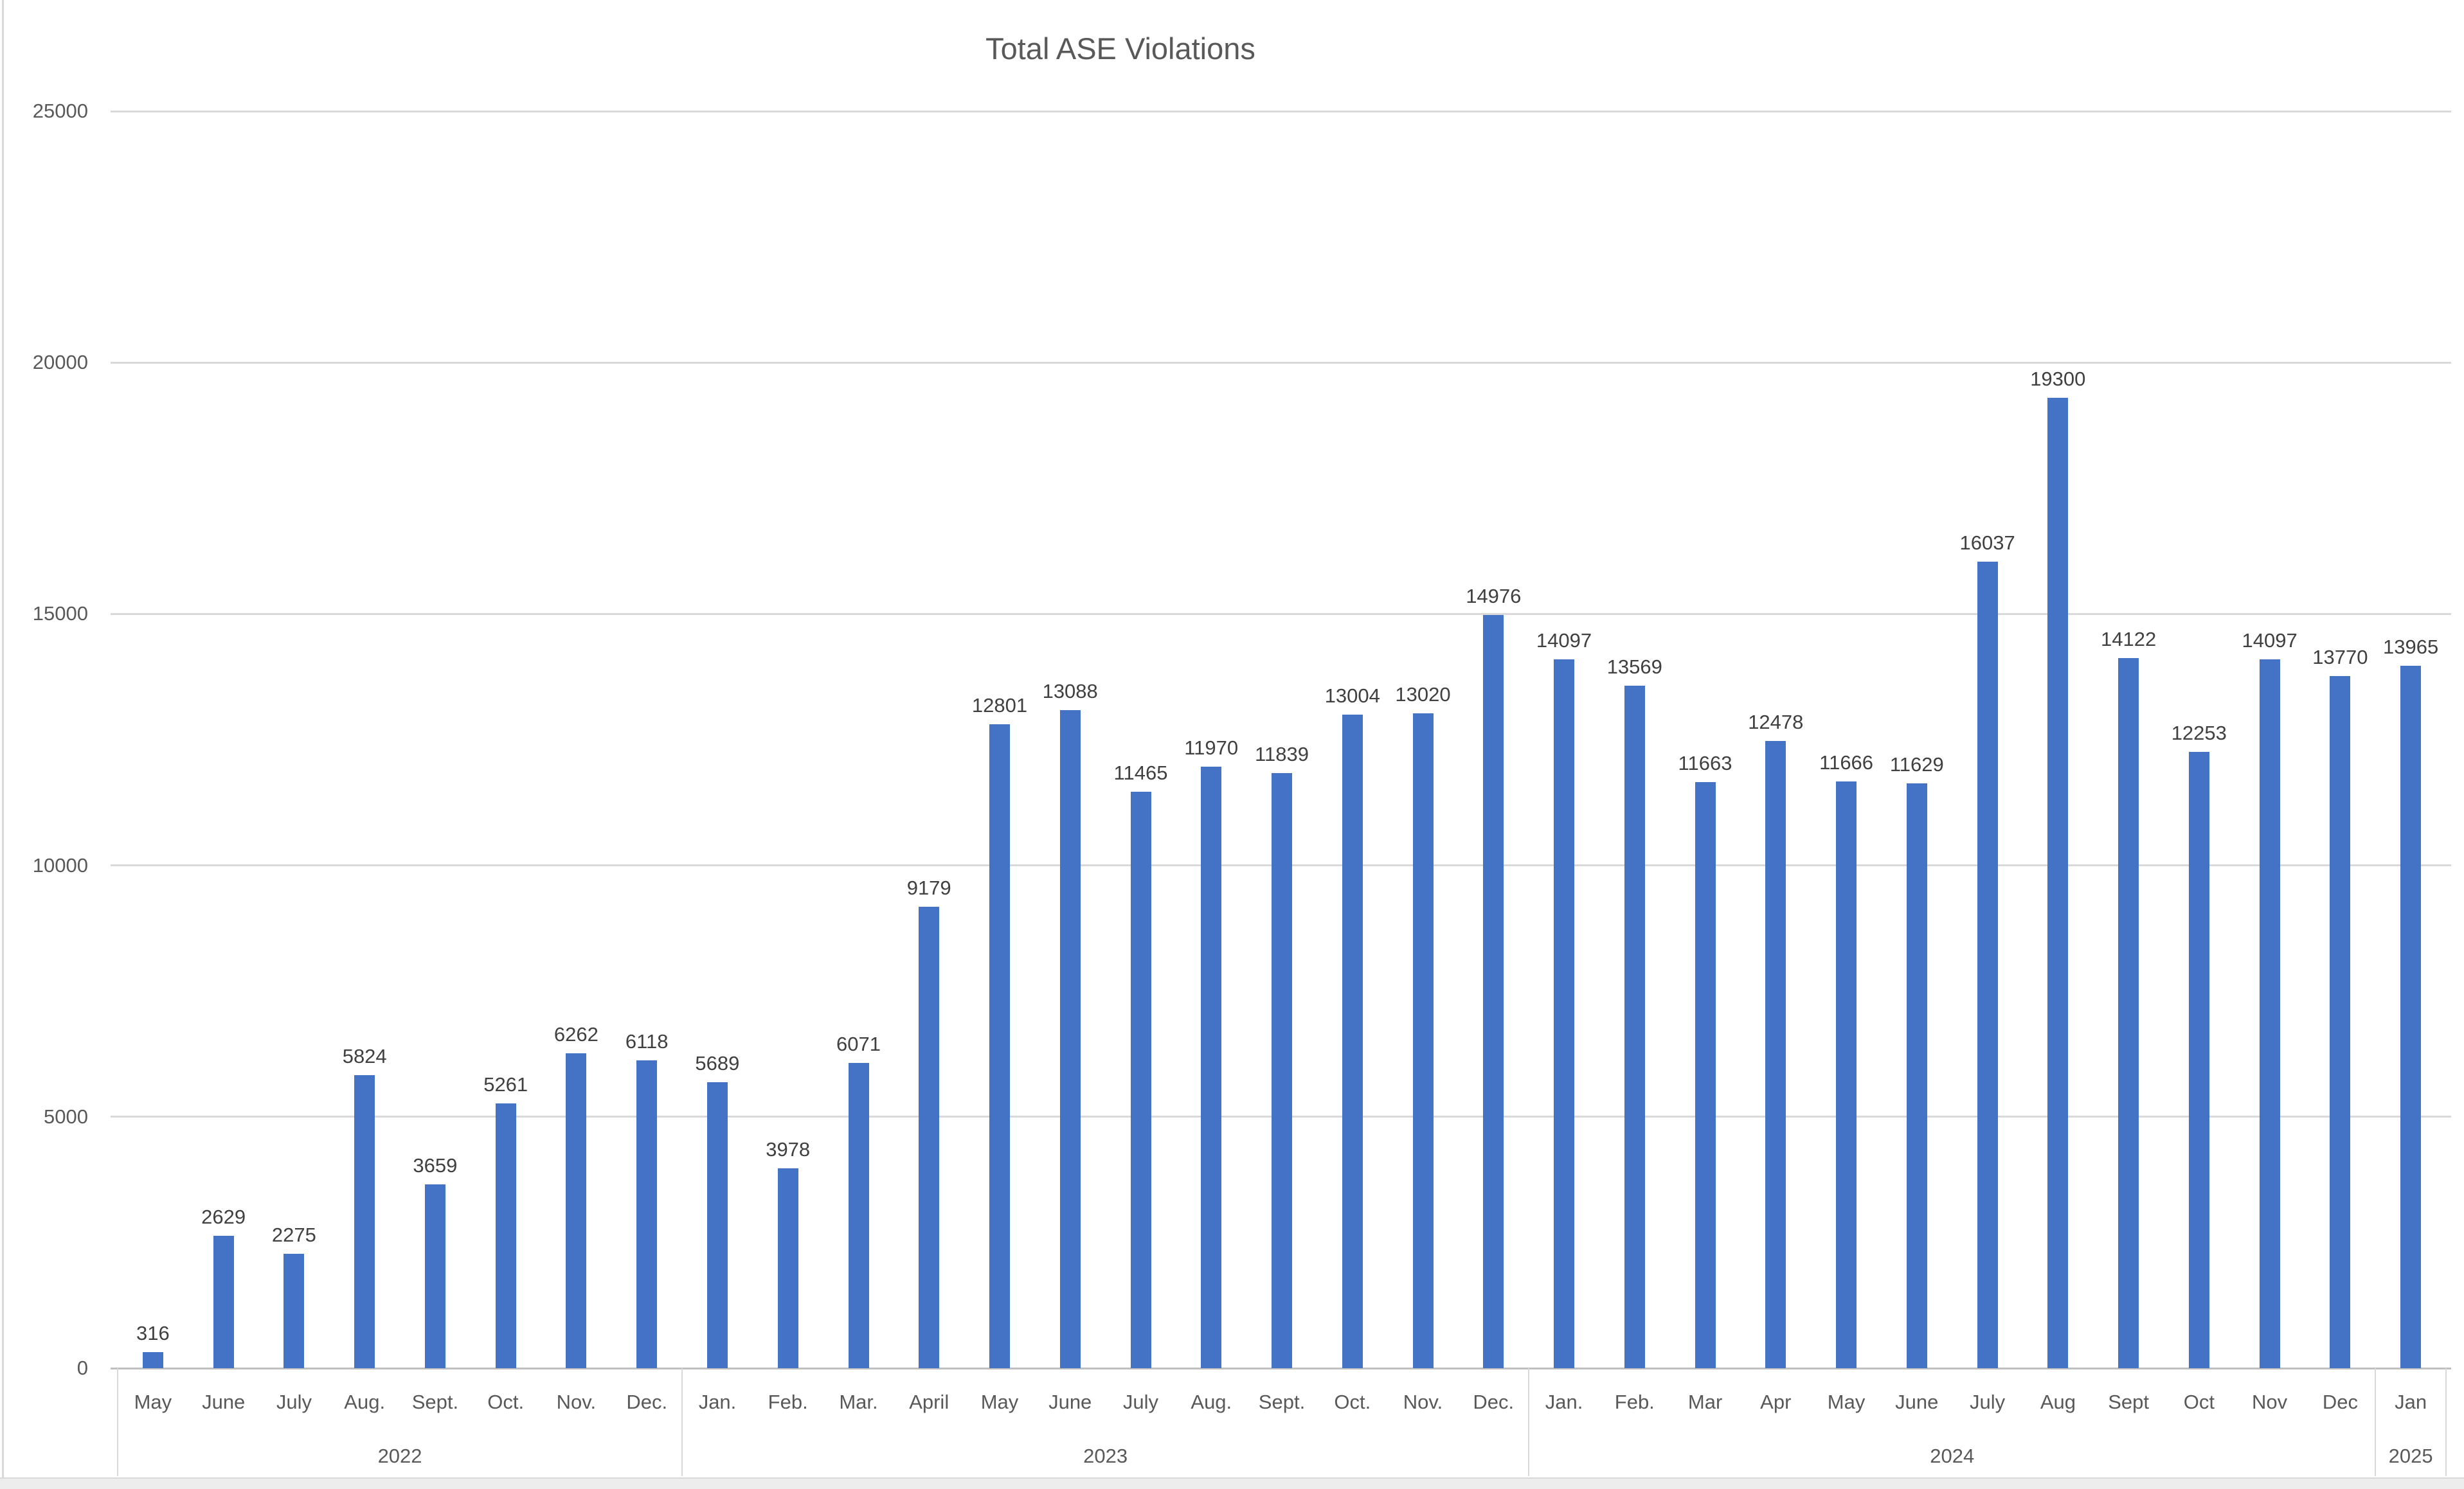  What do you see at coordinates (787, 1268) in the screenshot?
I see `bar-Feb-2023` at bounding box center [787, 1268].